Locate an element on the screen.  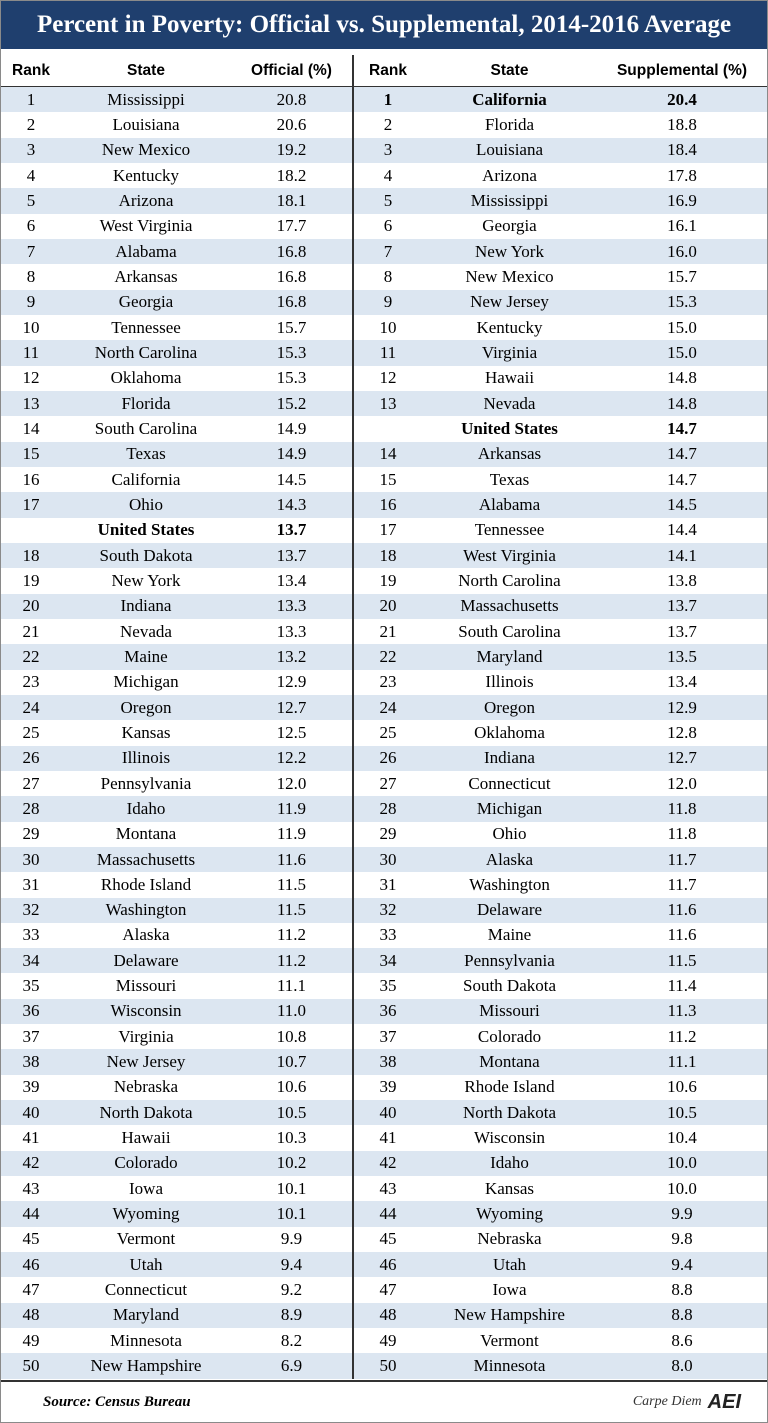
table-cell: 20.4 is located at coordinates (682, 99).